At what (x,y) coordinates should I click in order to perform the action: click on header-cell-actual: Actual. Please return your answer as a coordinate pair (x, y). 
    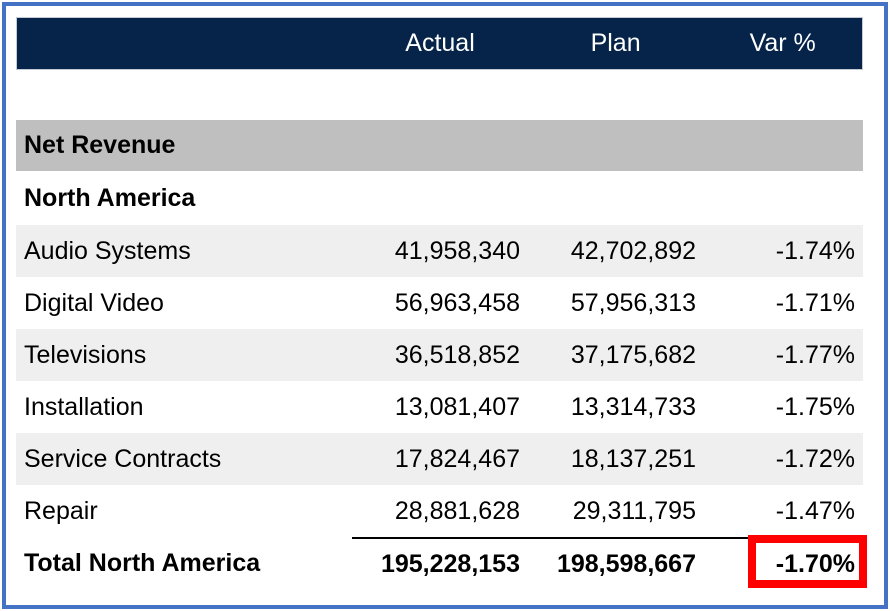
    Looking at the image, I should click on (440, 43).